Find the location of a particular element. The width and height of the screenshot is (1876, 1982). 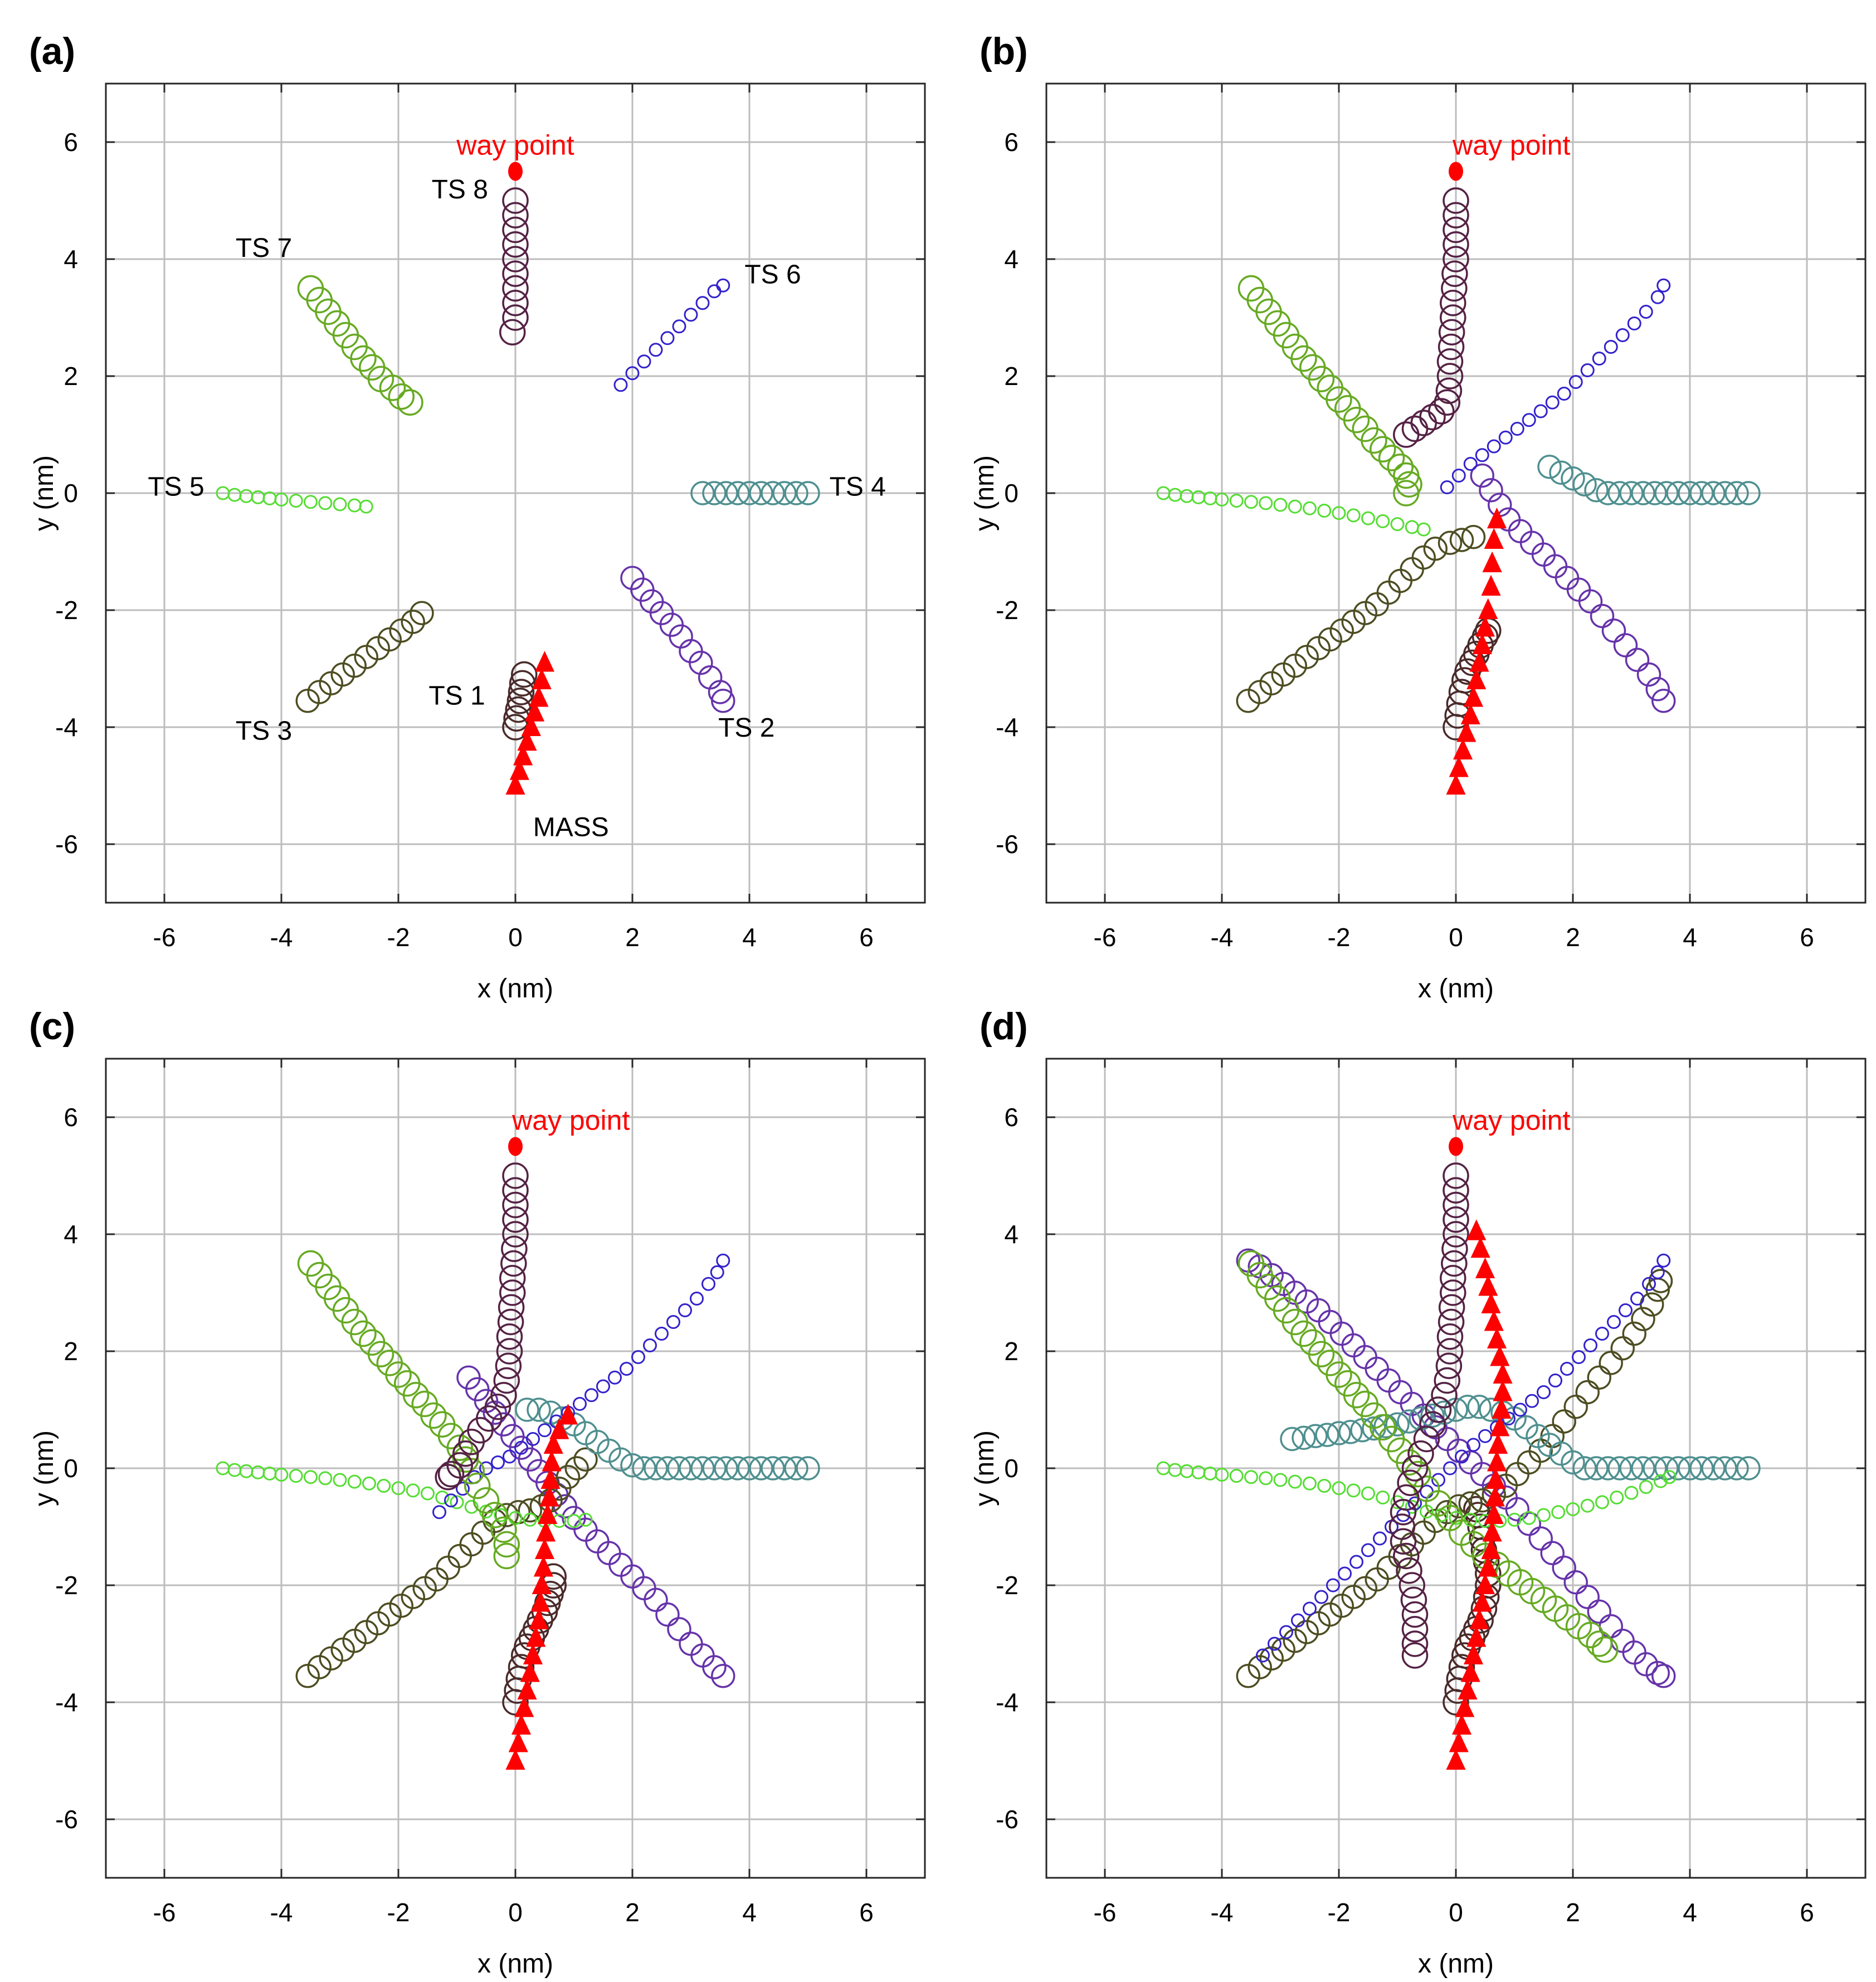

series-mass is located at coordinates (1479, 1494).